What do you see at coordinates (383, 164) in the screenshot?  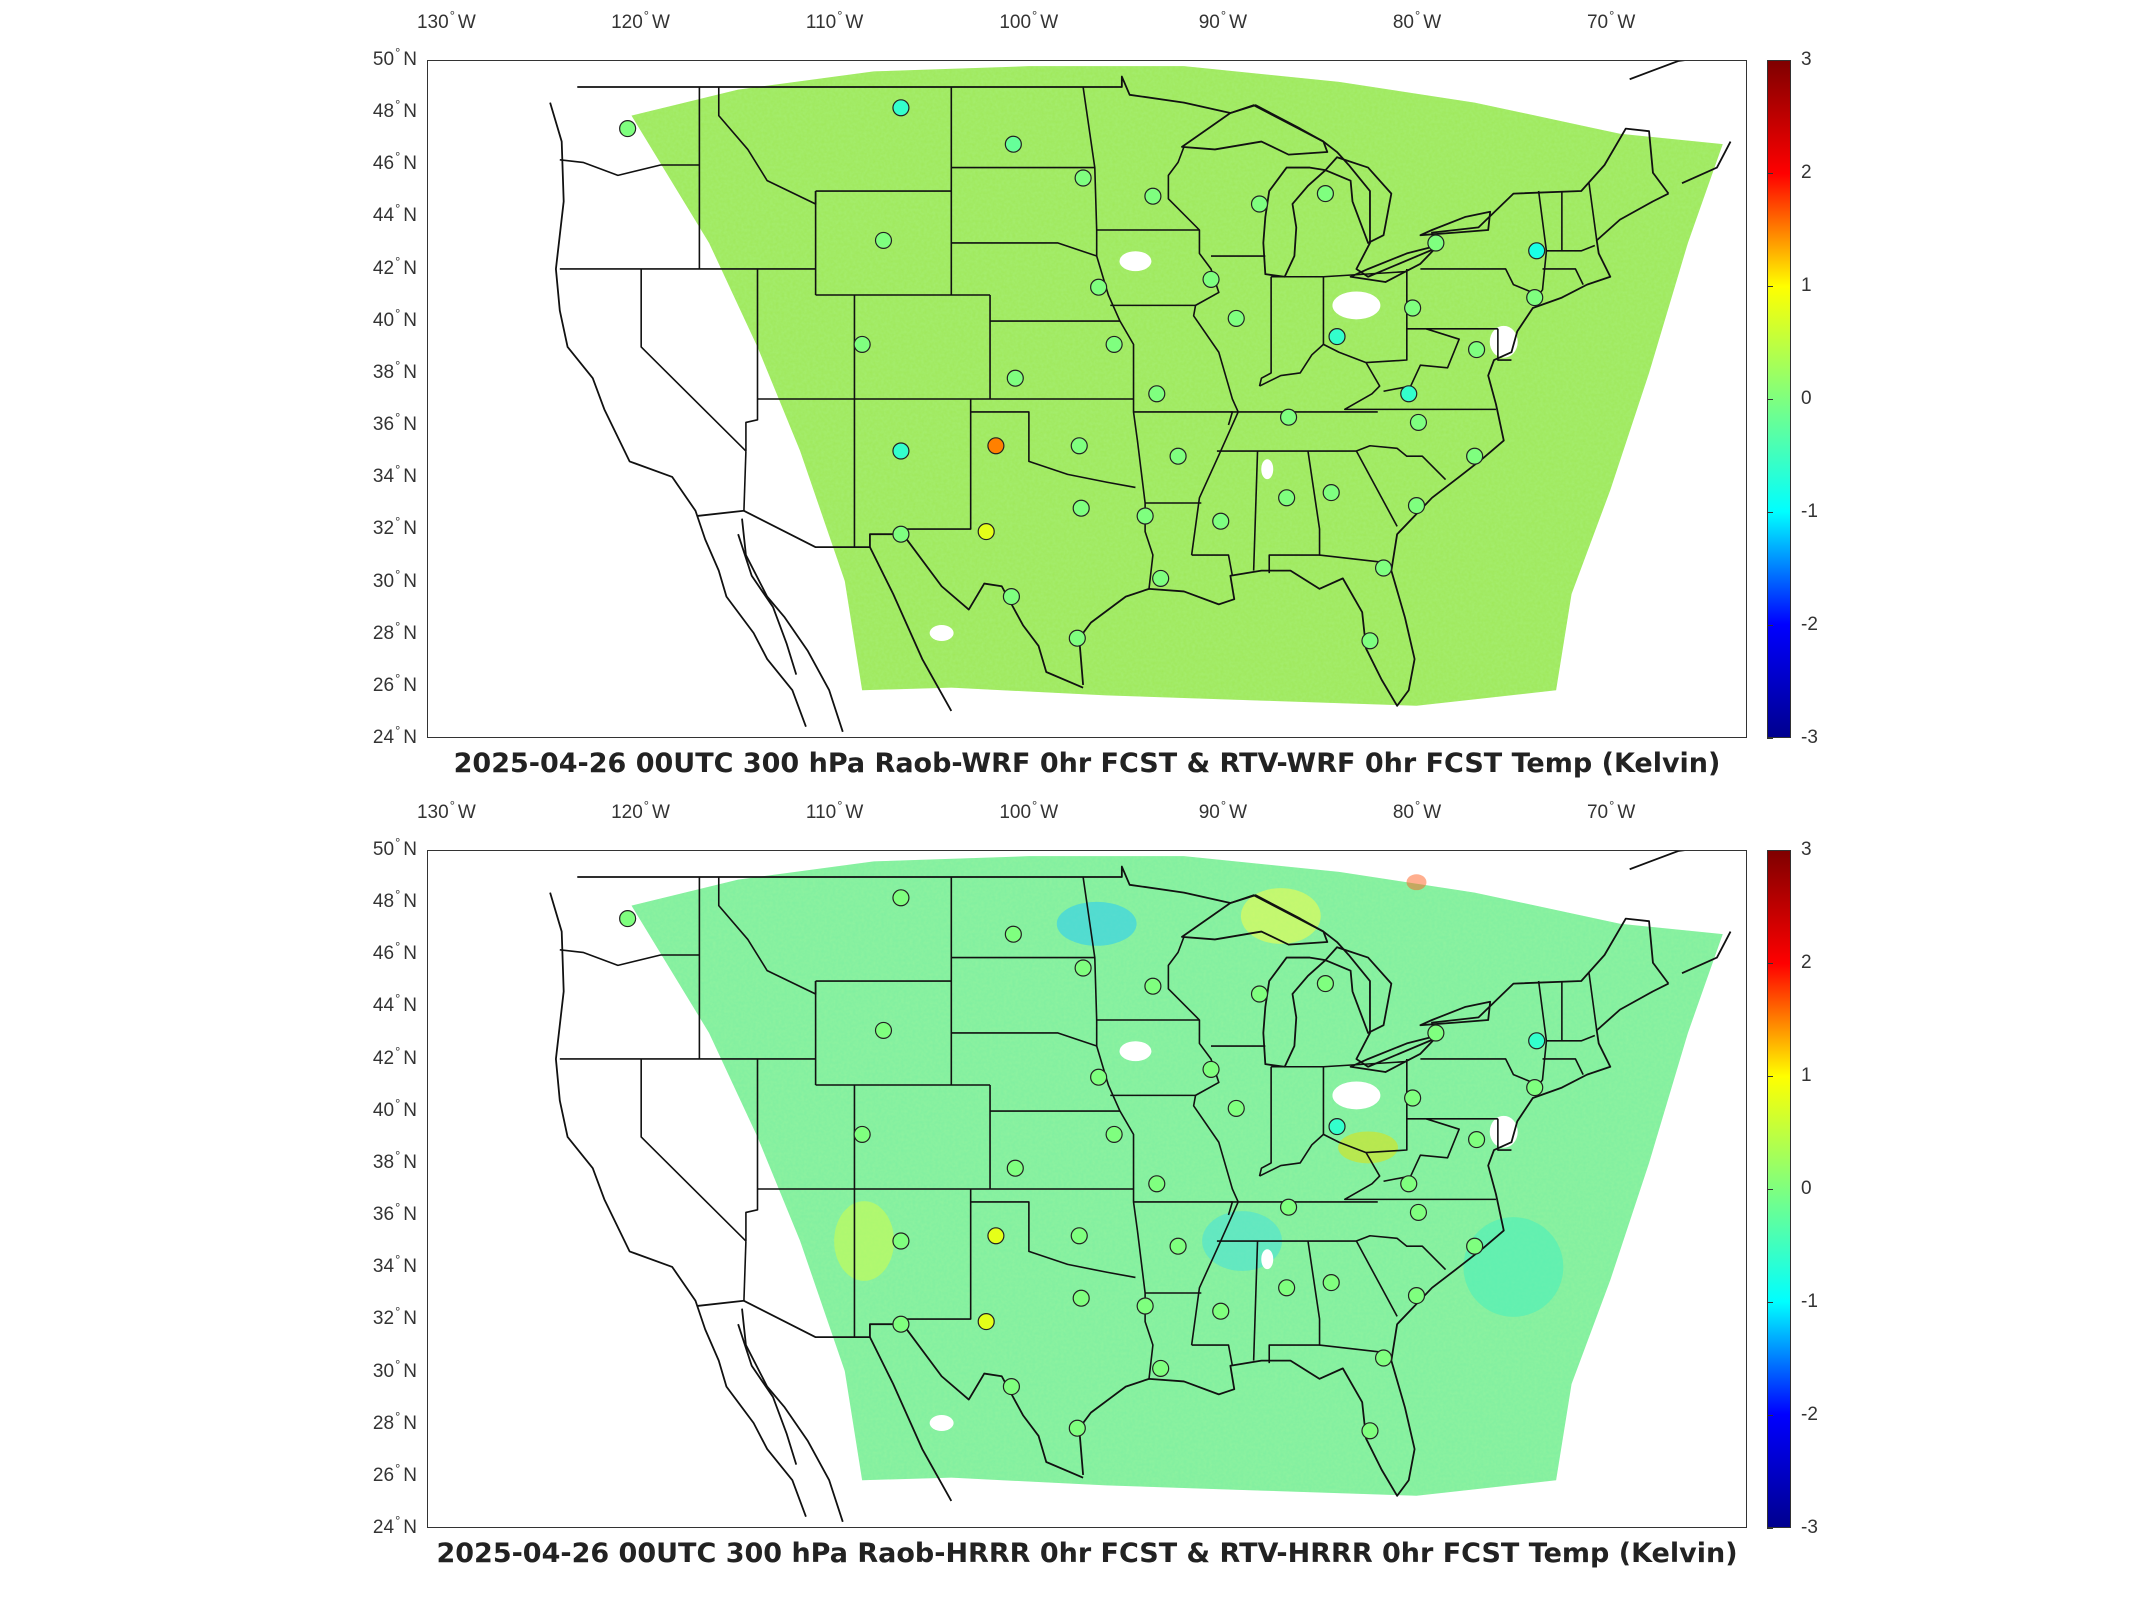 I see `lat-tick-value: 46` at bounding box center [383, 164].